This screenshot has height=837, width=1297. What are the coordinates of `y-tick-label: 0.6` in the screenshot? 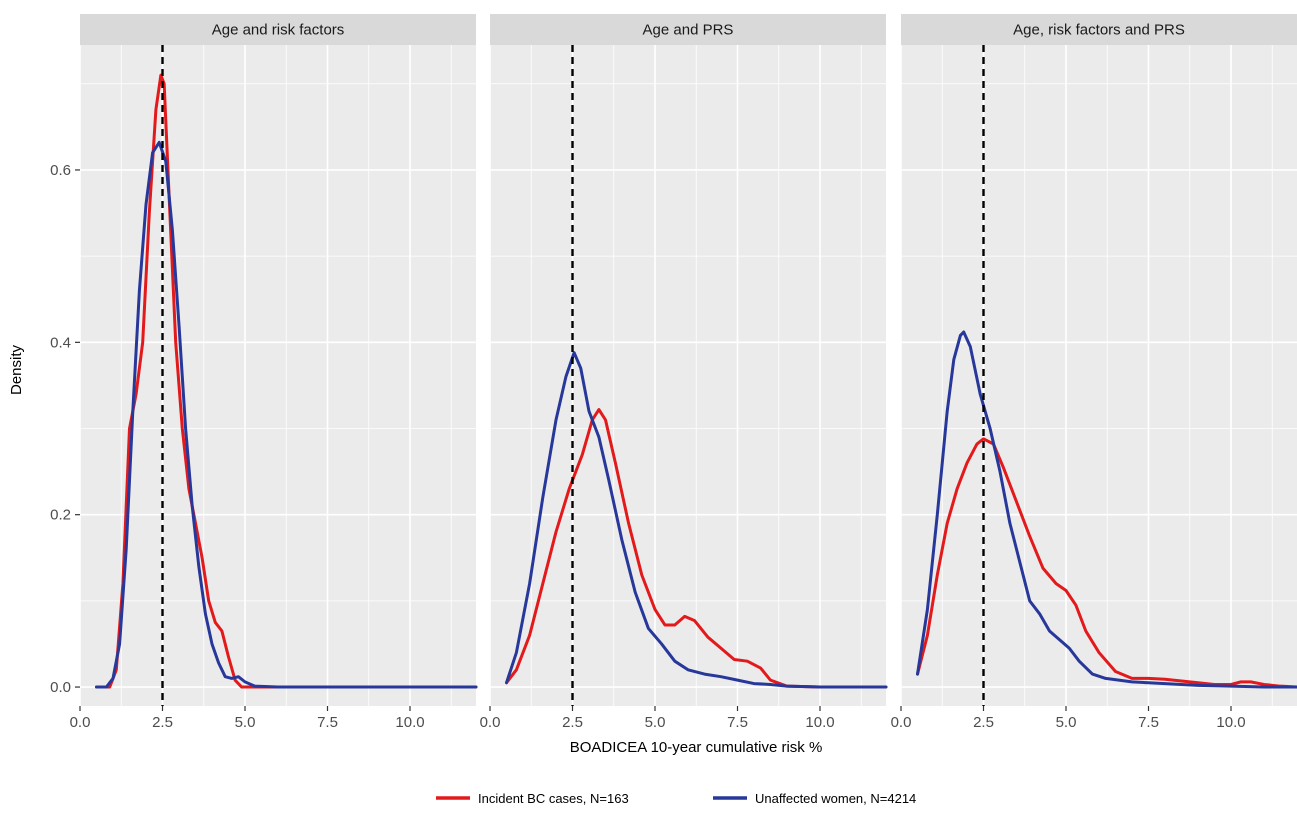 It's located at (60, 170).